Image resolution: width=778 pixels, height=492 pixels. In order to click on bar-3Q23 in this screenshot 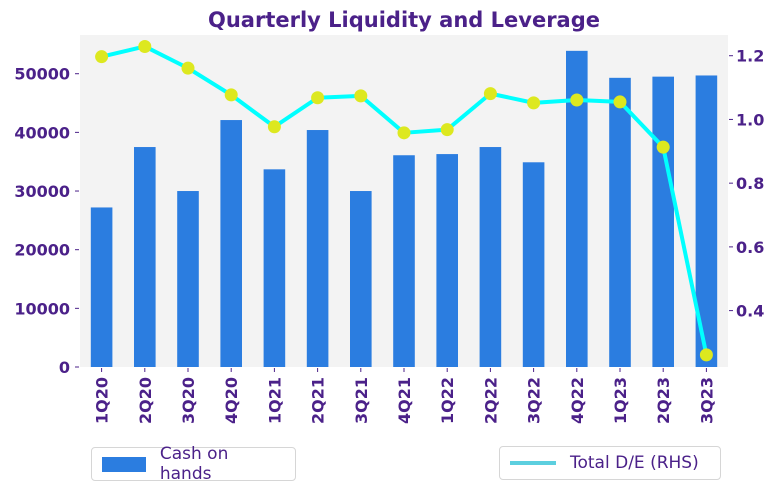, I will do `click(706, 221)`.